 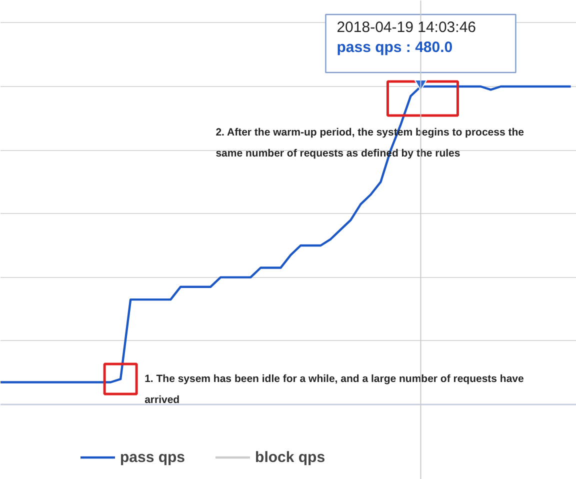 What do you see at coordinates (153, 457) in the screenshot?
I see `legend-label: pass qps` at bounding box center [153, 457].